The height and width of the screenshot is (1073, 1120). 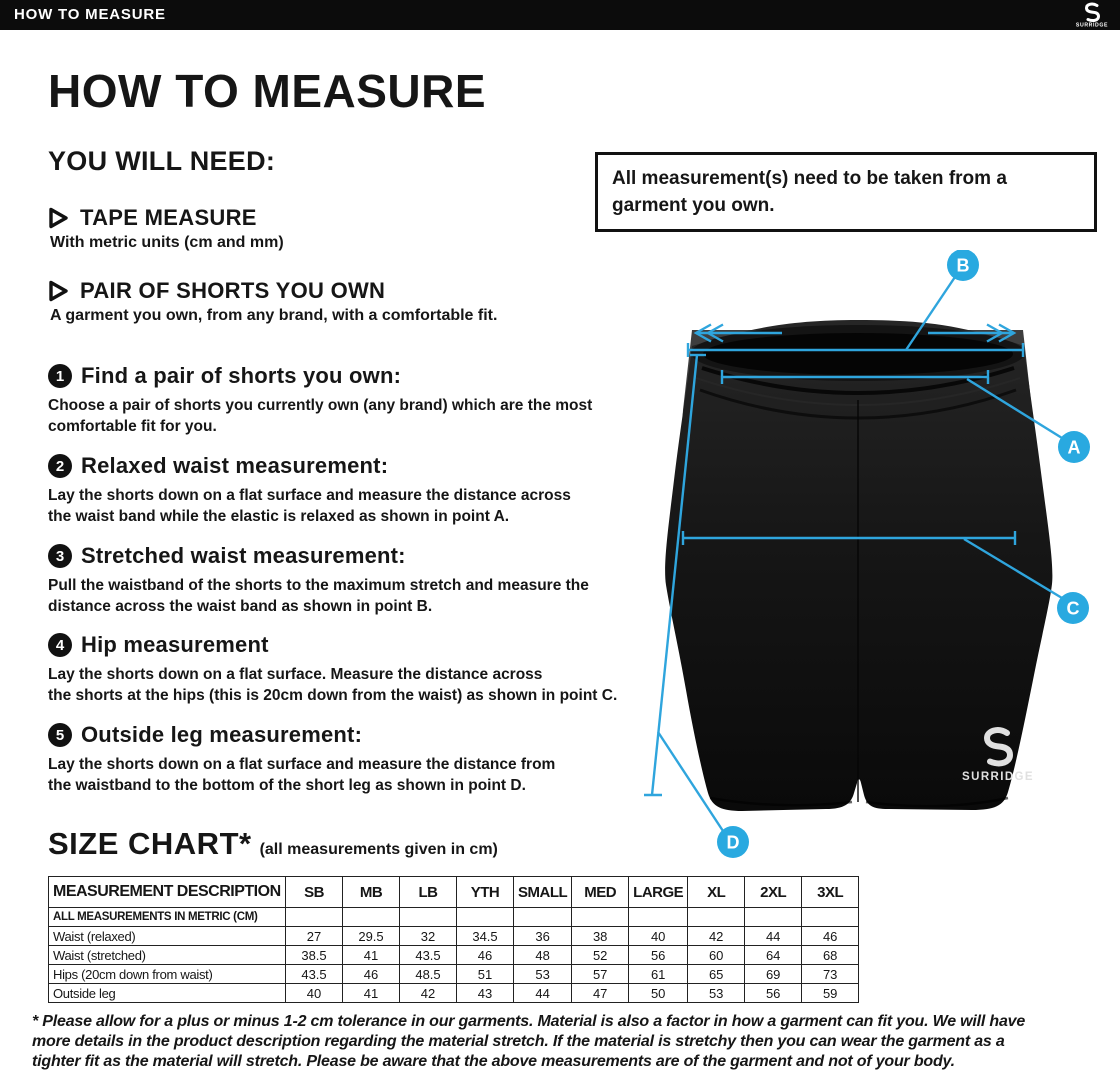 I want to click on cell-value: 38.5, so click(x=314, y=955).